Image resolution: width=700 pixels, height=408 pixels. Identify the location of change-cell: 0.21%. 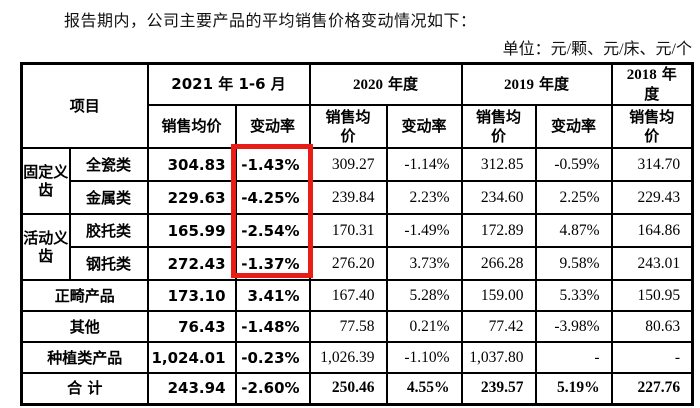
(424, 326).